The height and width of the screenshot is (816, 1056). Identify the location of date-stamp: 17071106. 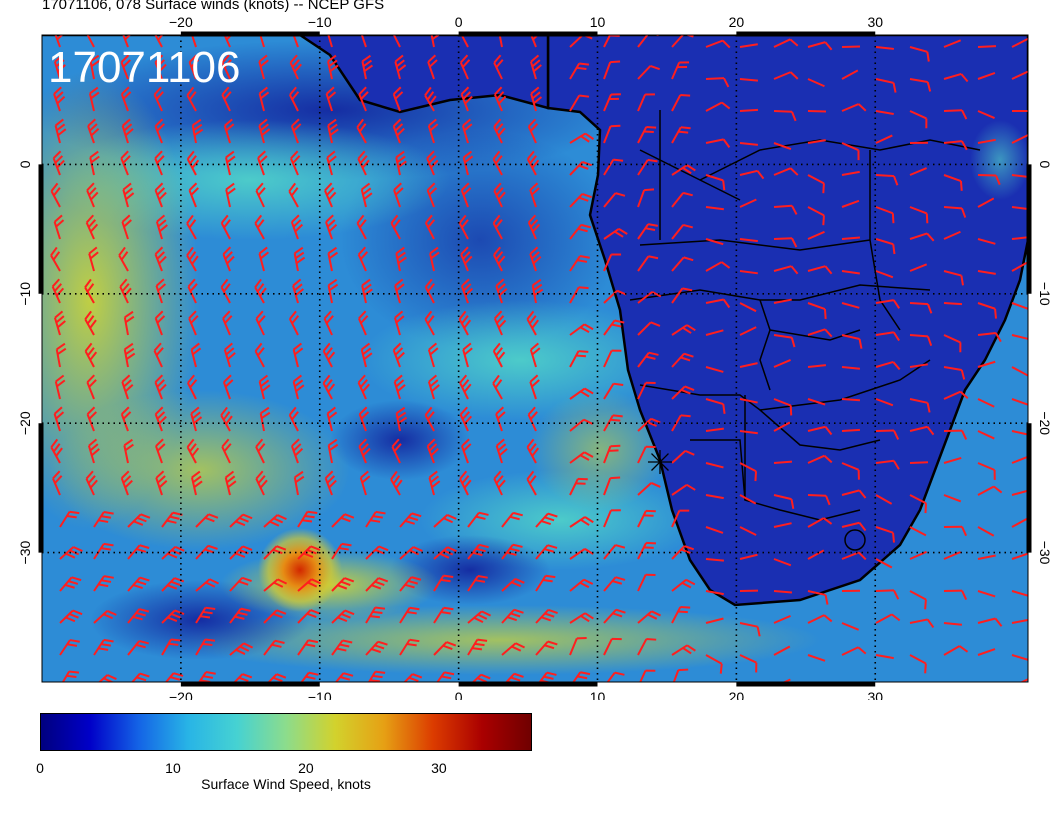
(144, 67).